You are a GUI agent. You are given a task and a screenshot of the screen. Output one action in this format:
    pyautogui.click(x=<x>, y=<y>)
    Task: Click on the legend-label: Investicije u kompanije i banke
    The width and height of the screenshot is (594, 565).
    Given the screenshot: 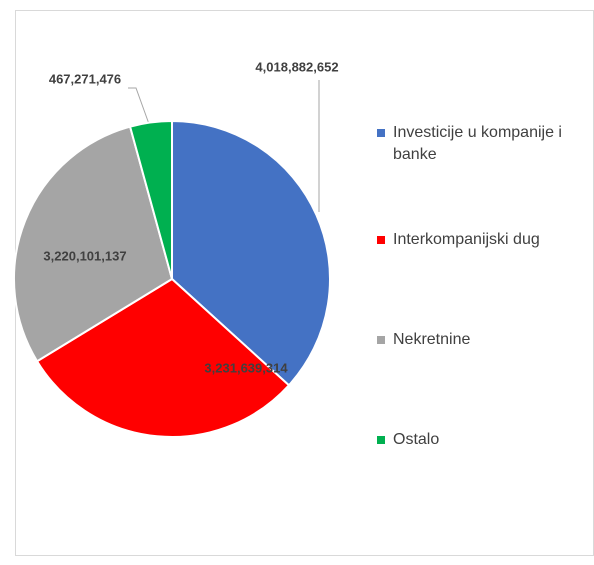 What is the action you would take?
    pyautogui.click(x=477, y=143)
    